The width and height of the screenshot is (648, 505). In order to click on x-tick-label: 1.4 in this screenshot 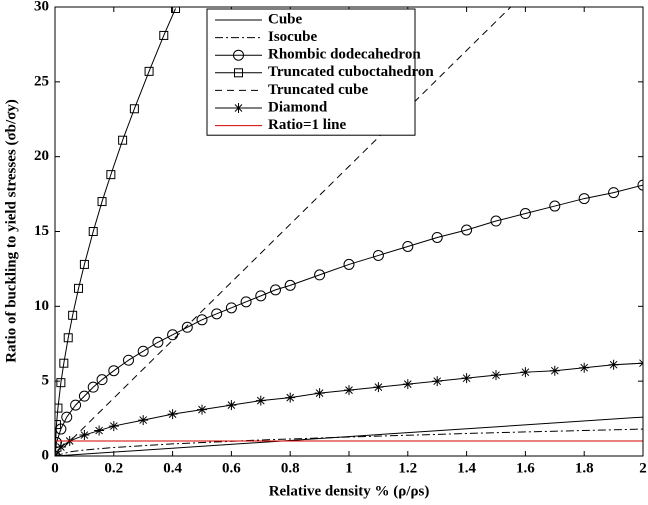, I will do `click(466, 468)`.